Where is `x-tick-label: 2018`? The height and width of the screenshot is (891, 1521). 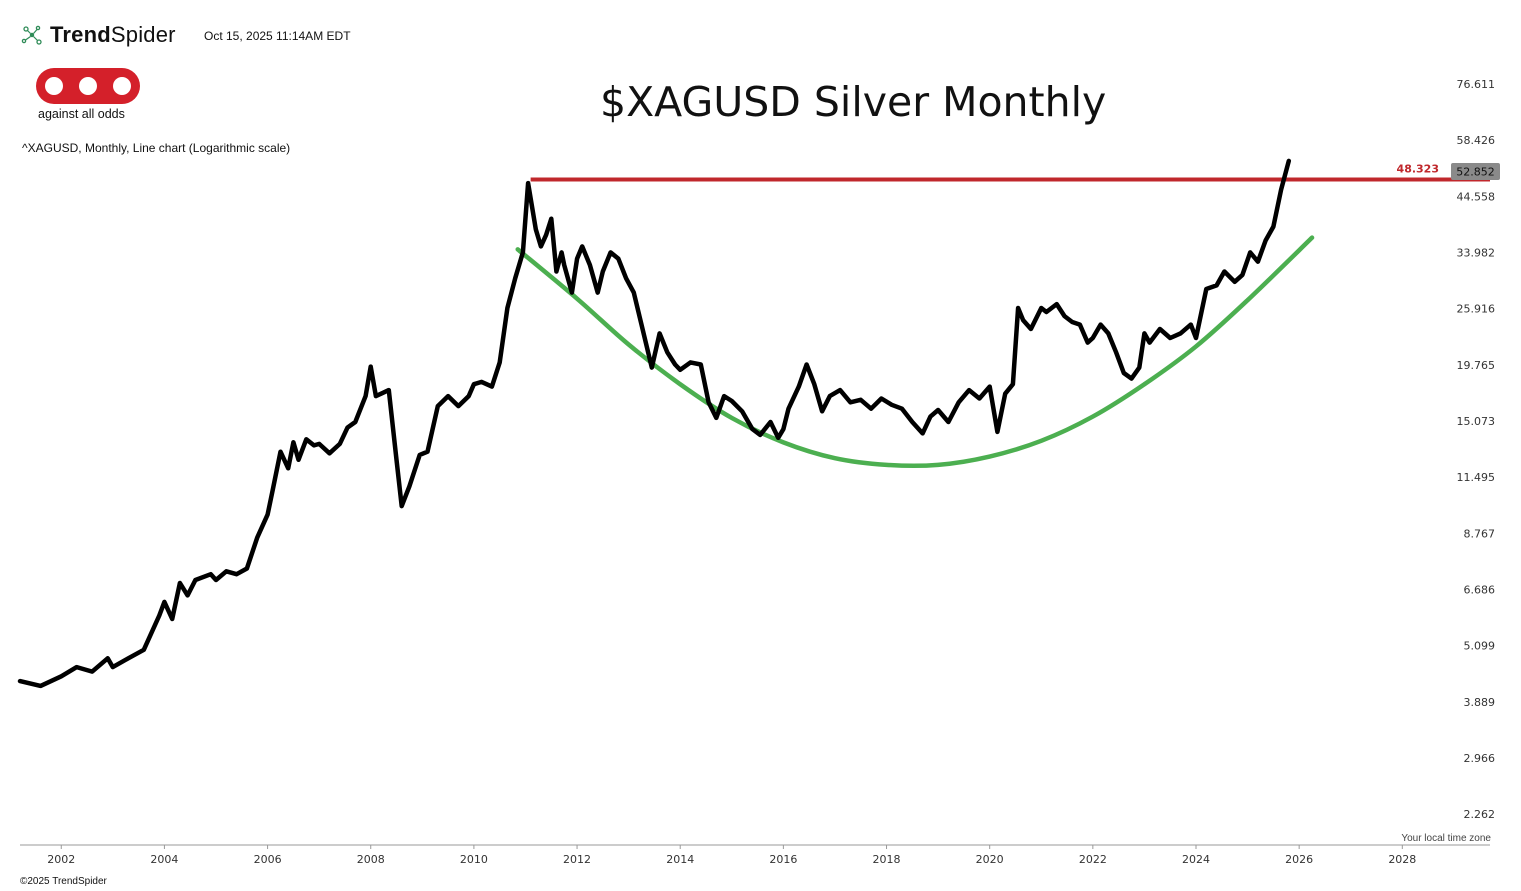 x-tick-label: 2018 is located at coordinates (887, 859).